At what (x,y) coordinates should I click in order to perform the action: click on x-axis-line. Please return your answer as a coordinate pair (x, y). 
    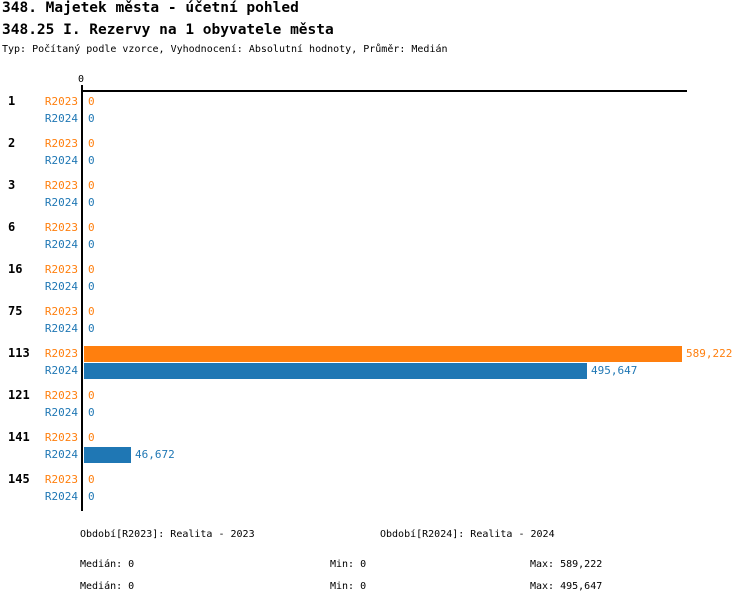
    Looking at the image, I should click on (384, 91).